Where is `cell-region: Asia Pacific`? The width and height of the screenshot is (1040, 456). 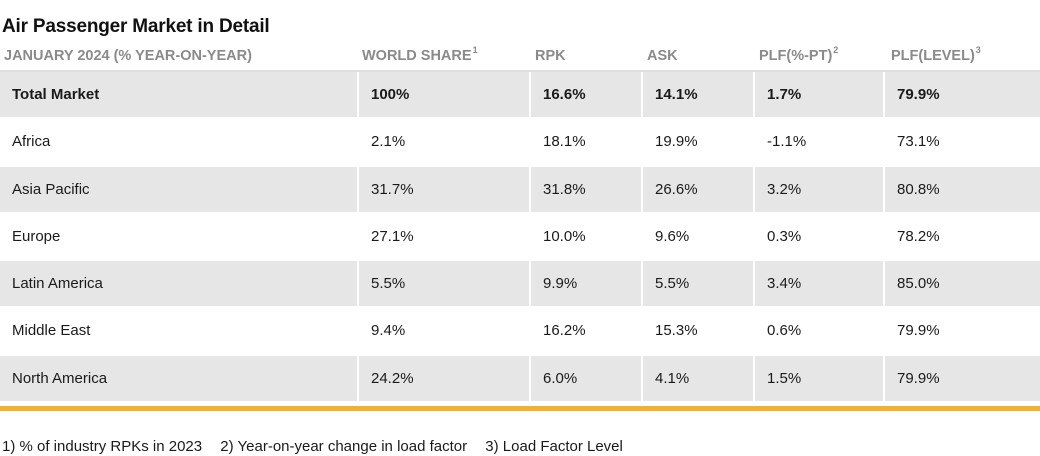
cell-region: Asia Pacific is located at coordinates (178, 189).